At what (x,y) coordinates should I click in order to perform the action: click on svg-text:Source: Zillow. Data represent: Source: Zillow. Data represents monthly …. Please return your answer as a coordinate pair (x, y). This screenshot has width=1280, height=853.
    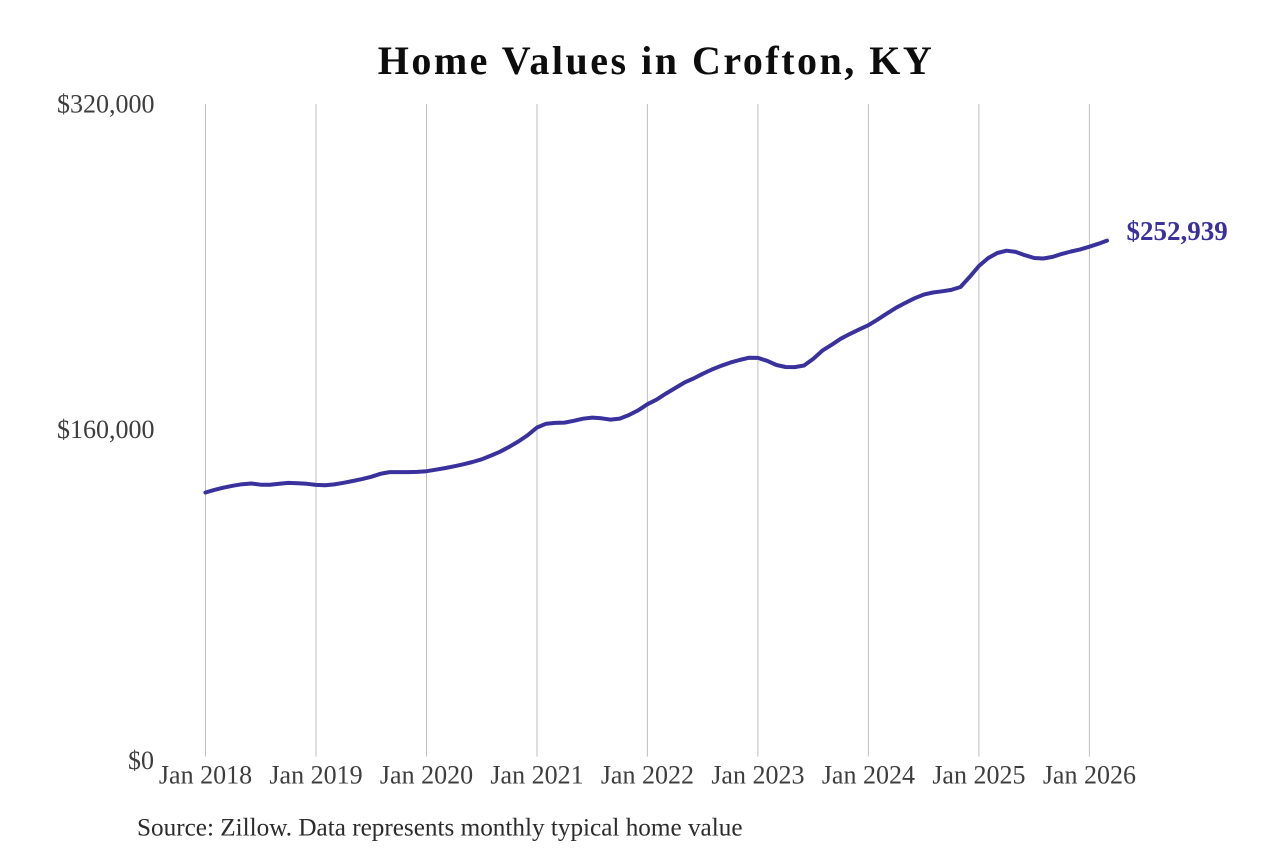
    Looking at the image, I should click on (440, 827).